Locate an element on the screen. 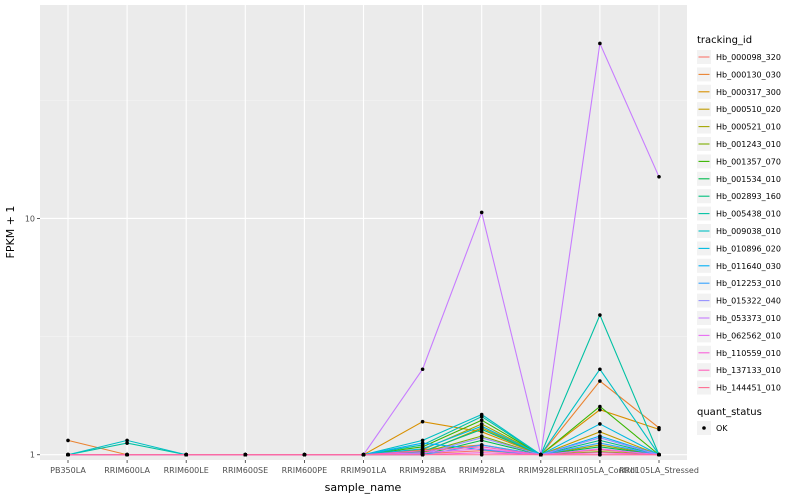 This screenshot has width=800, height=500. legend-label: Hb_005438_010 is located at coordinates (748, 214).